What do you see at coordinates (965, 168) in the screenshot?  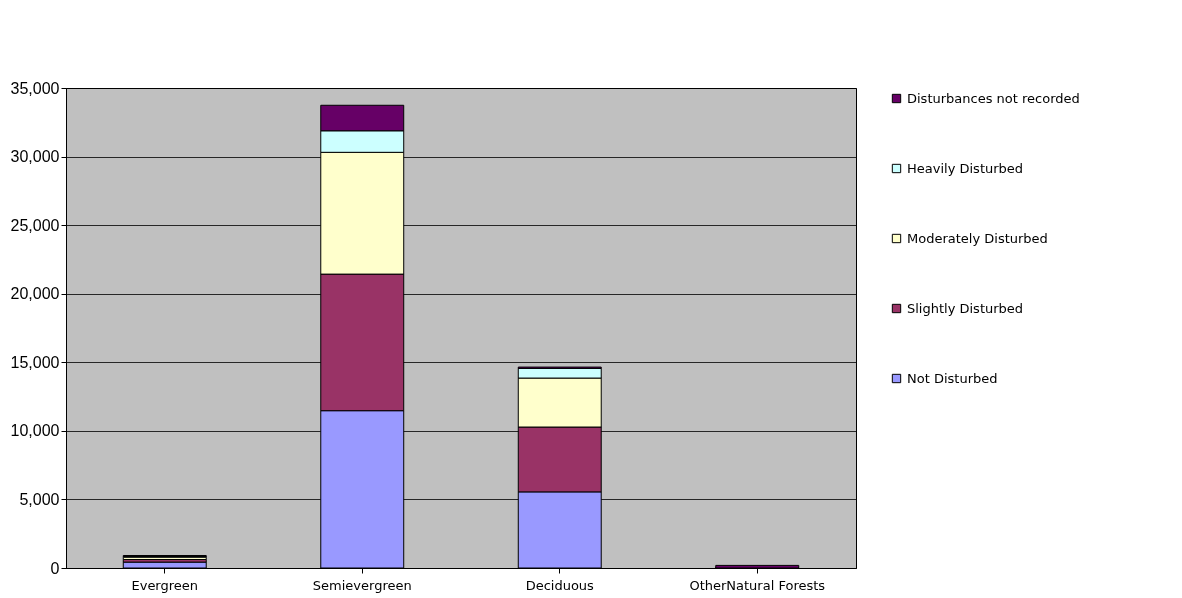 I see `legend-label: Heavily Disturbed` at bounding box center [965, 168].